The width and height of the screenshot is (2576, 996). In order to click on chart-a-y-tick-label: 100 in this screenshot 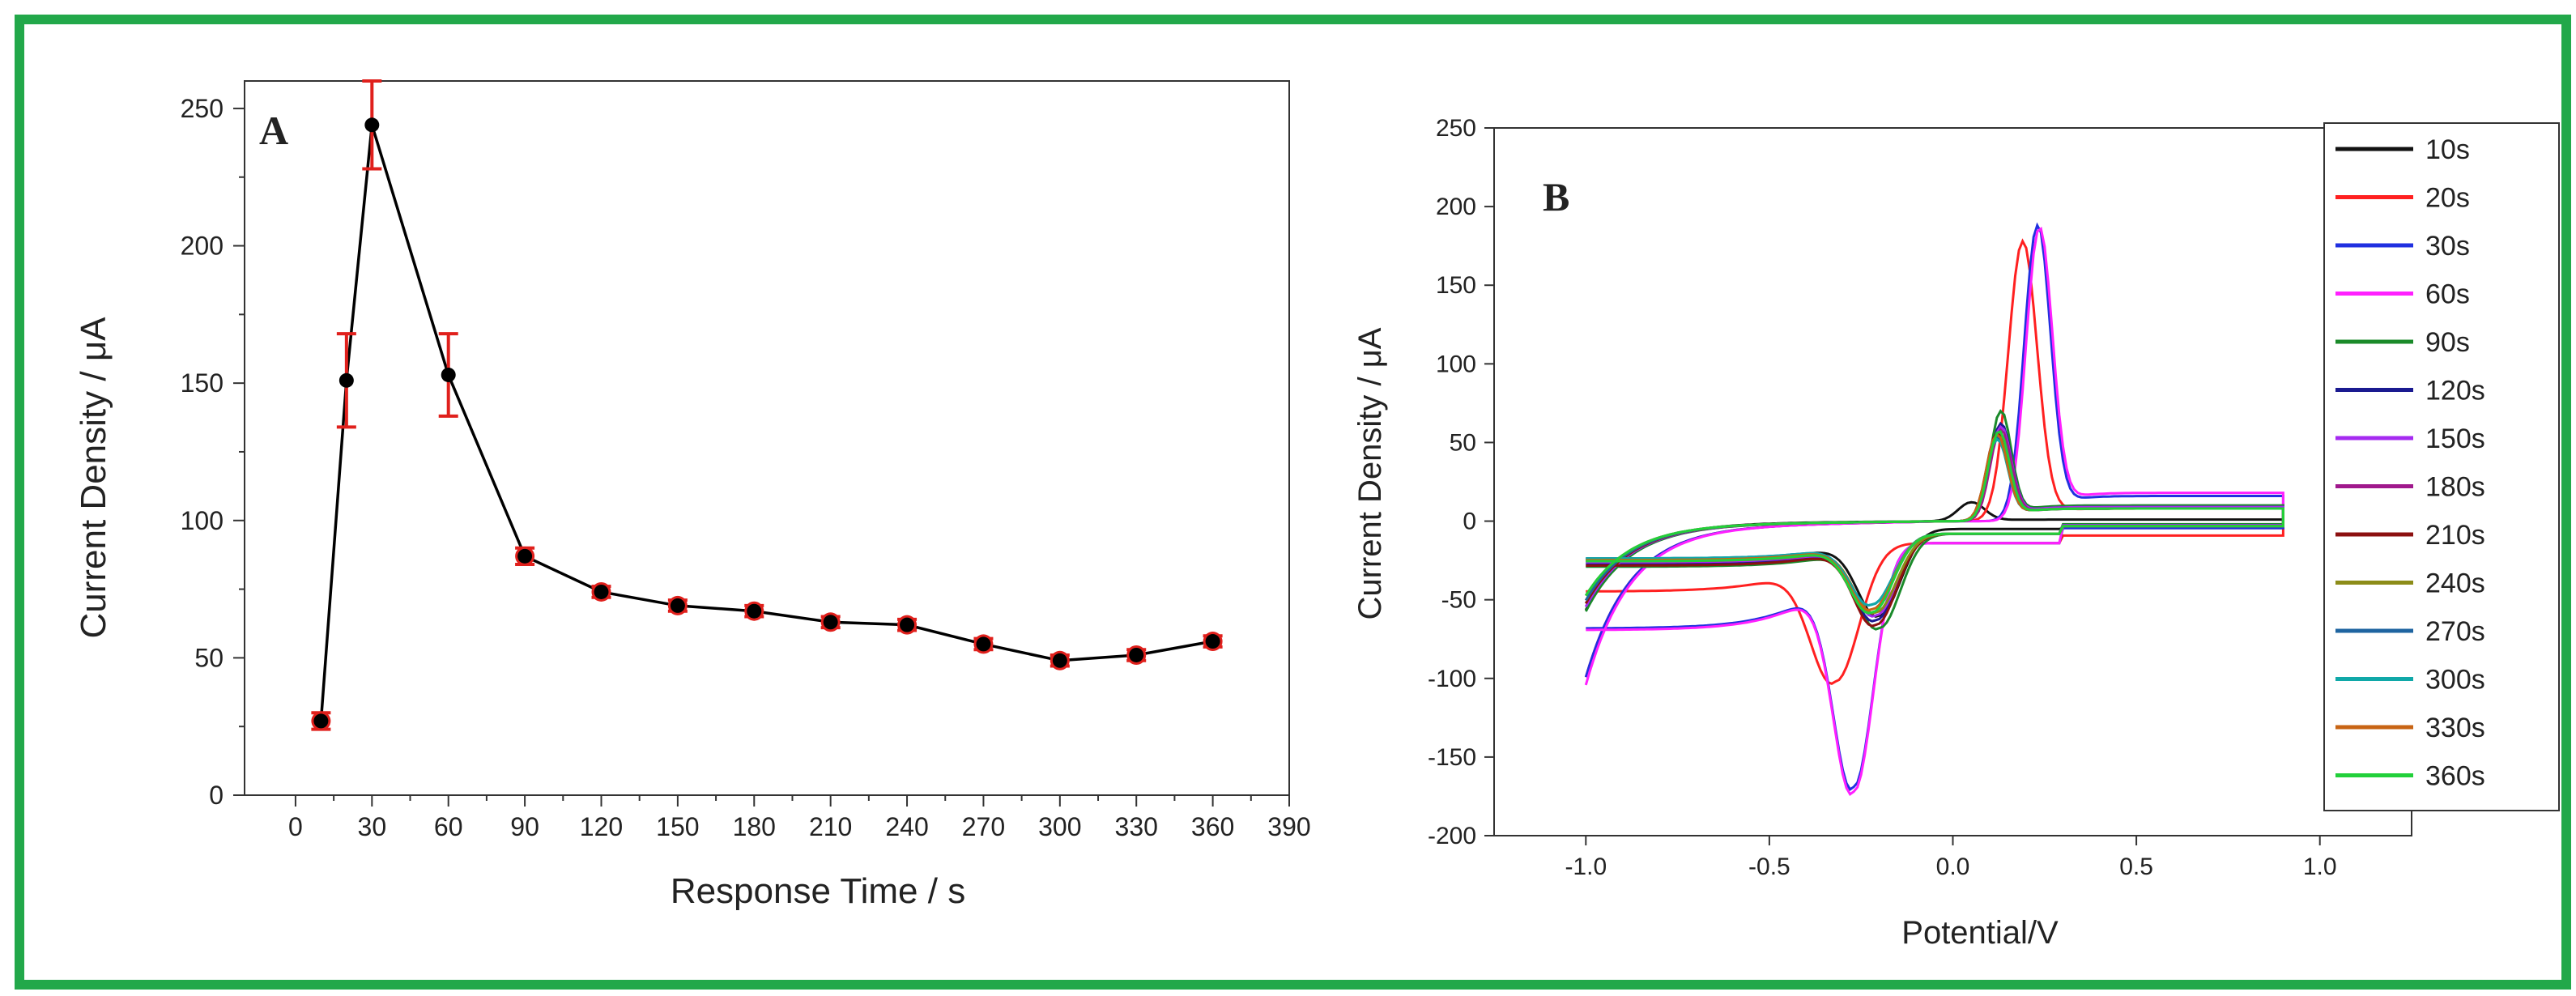, I will do `click(202, 520)`.